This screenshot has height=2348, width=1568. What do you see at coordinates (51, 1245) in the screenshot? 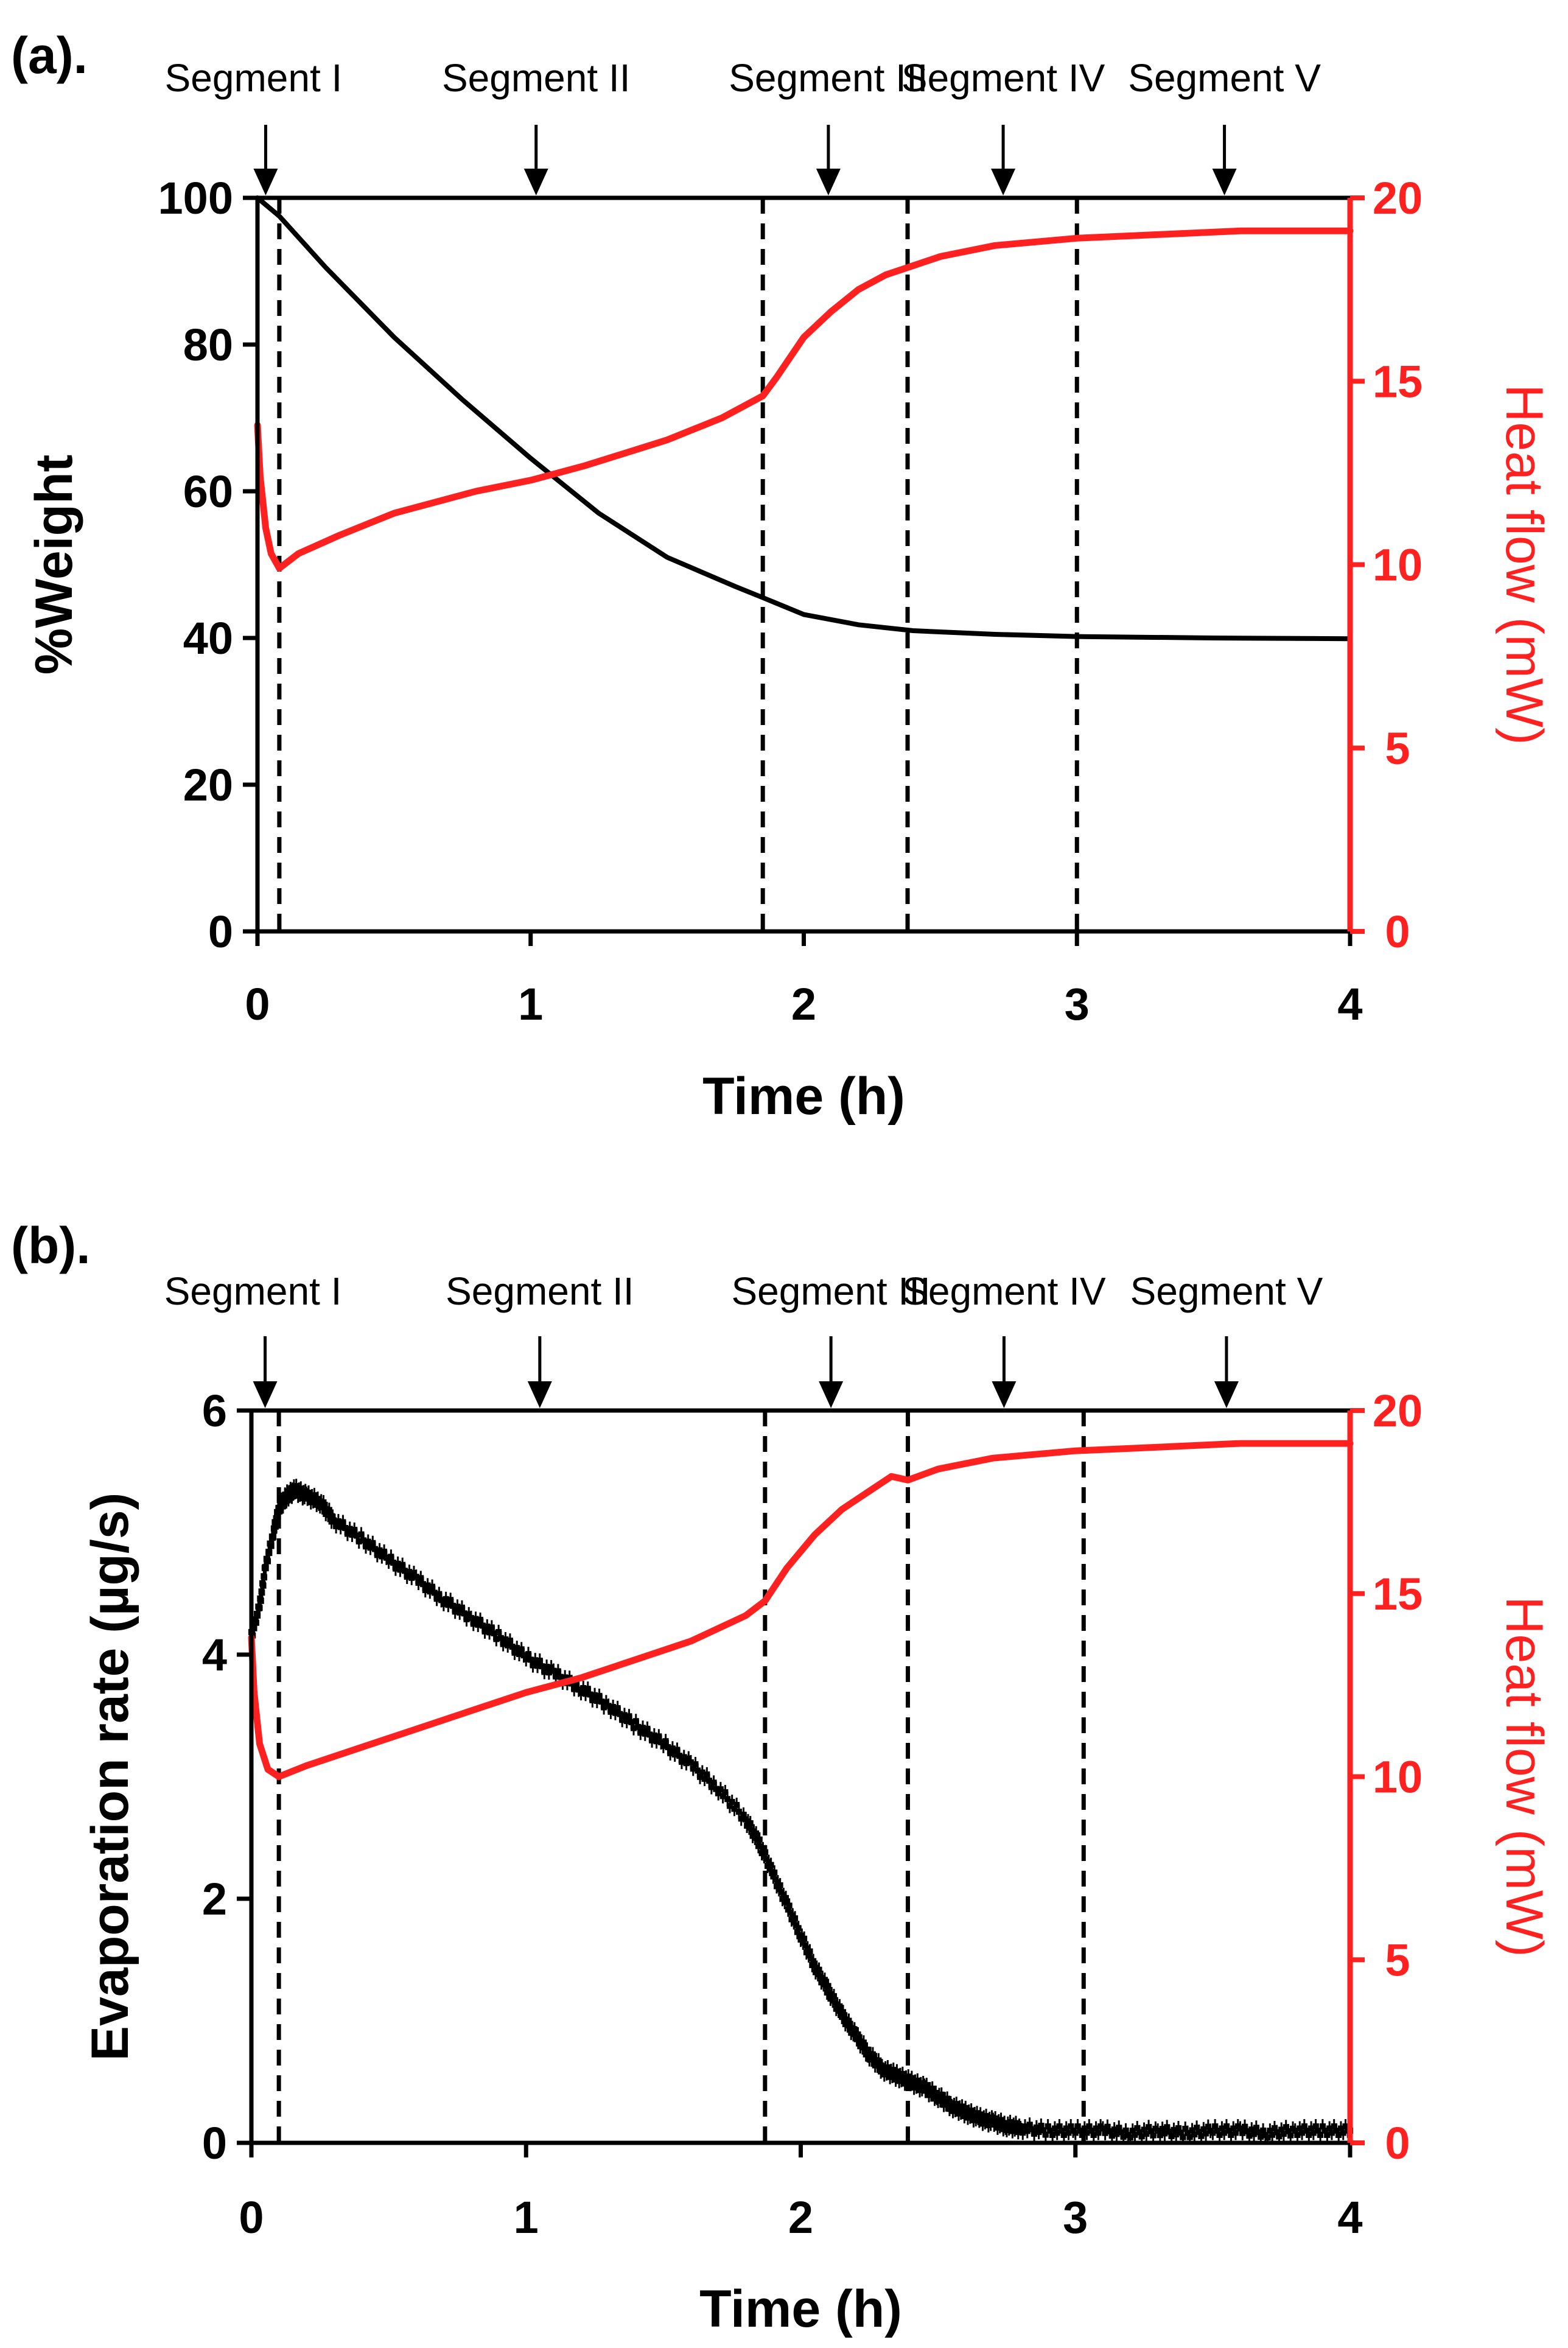
I see `panel-label: (b).` at bounding box center [51, 1245].